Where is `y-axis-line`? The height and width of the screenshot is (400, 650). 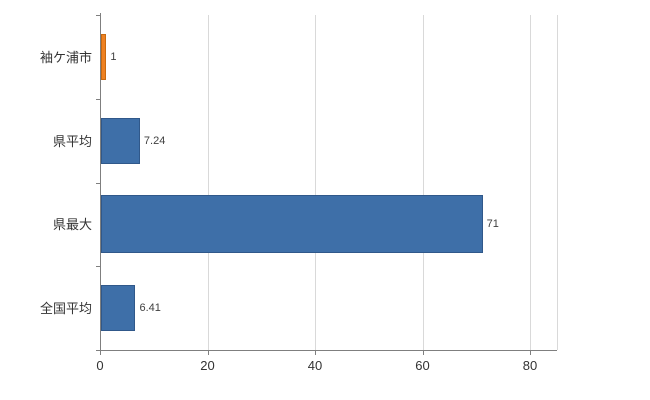 y-axis-line is located at coordinates (100, 181).